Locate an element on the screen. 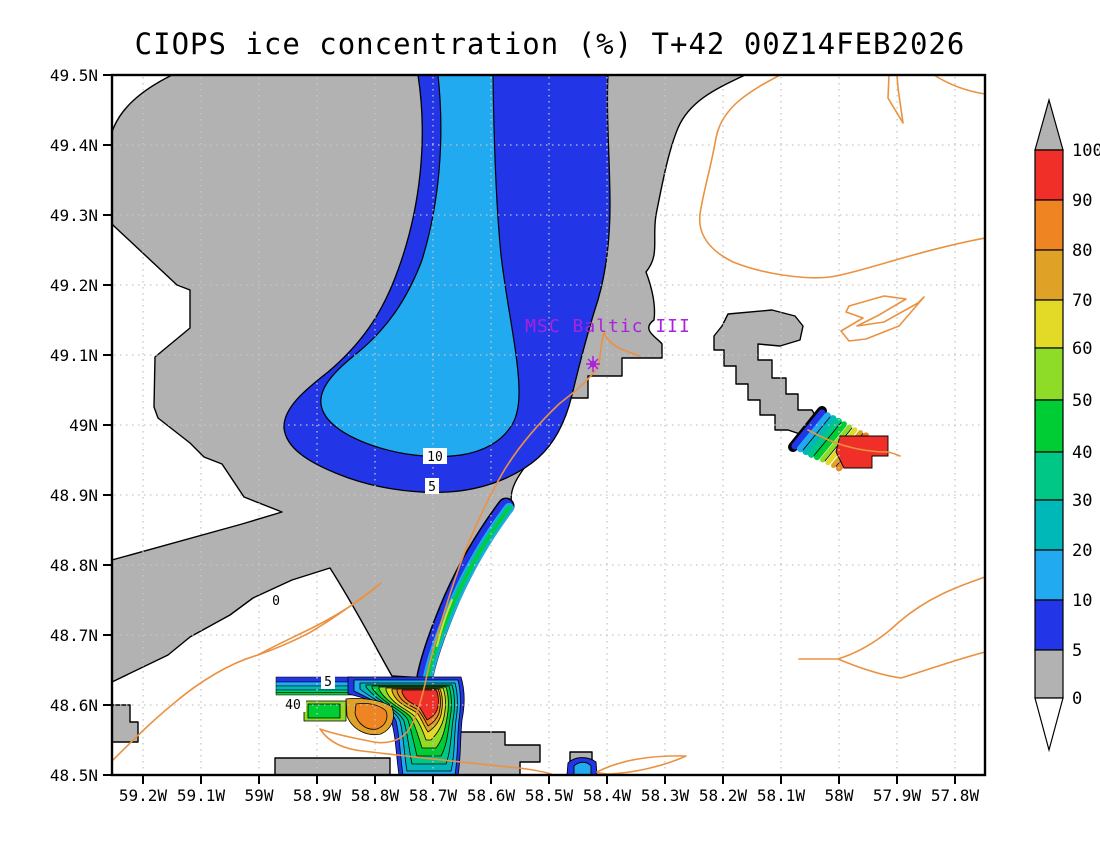 The image size is (1100, 854). colorbar-label: 80 is located at coordinates (1082, 251).